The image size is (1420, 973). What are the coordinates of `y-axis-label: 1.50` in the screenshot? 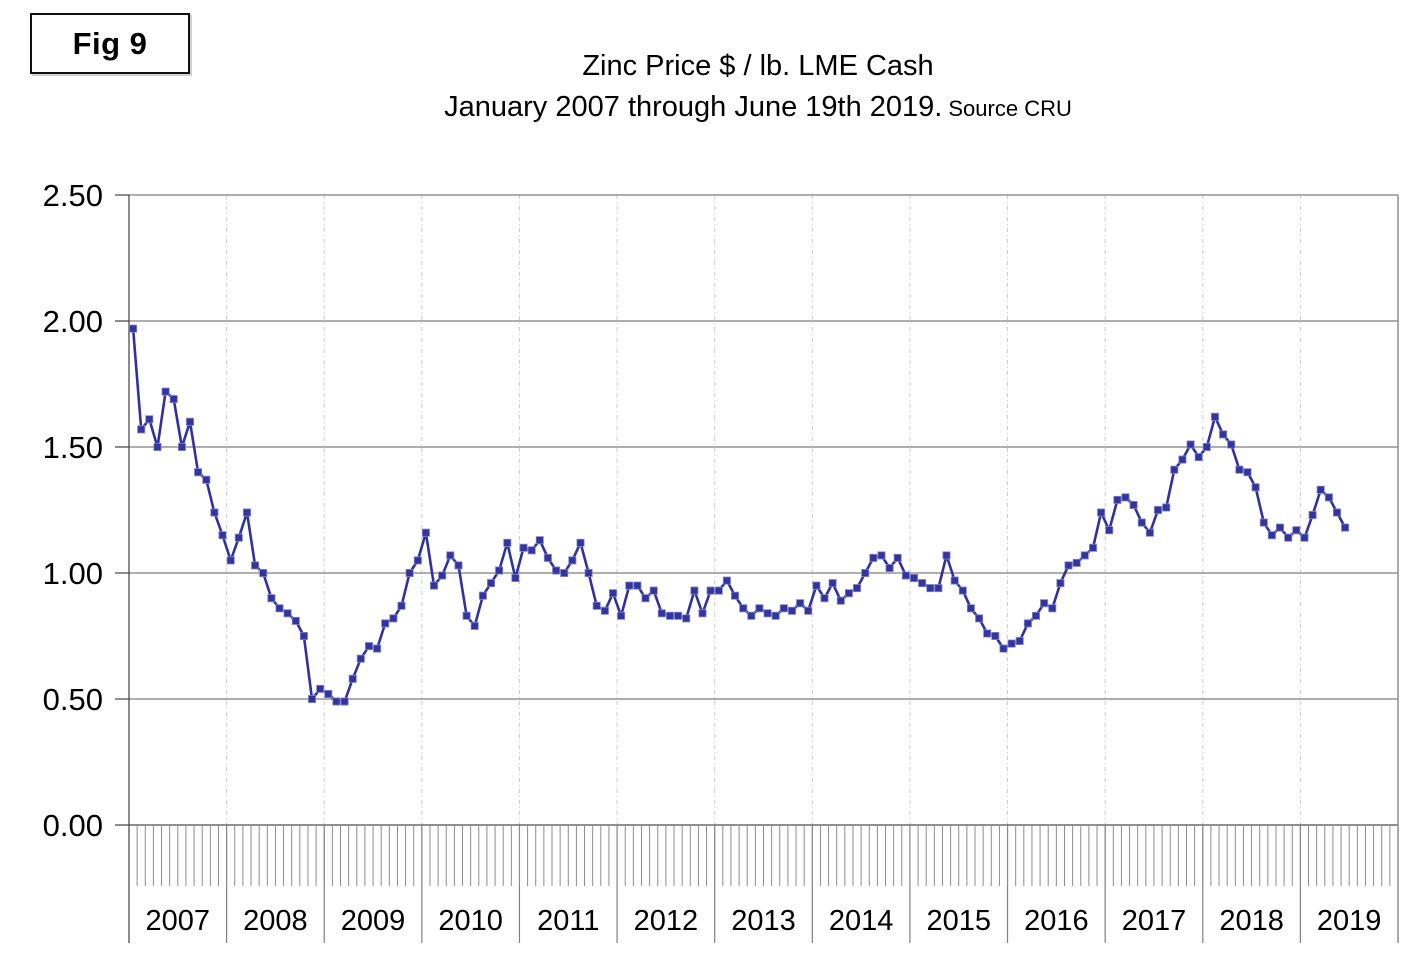 It's located at (73, 447).